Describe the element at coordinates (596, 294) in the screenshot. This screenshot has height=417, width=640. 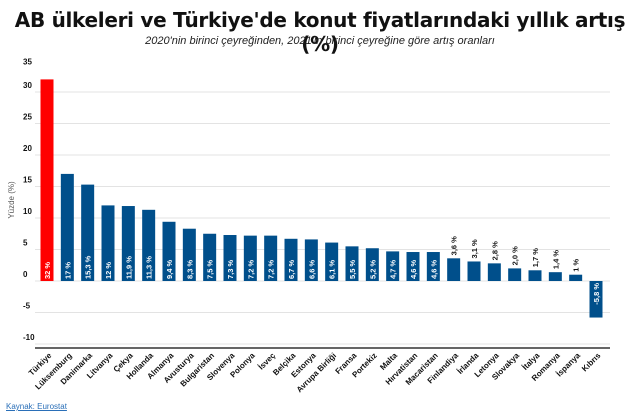
I see `bar-value-label: -5,8 %` at that location.